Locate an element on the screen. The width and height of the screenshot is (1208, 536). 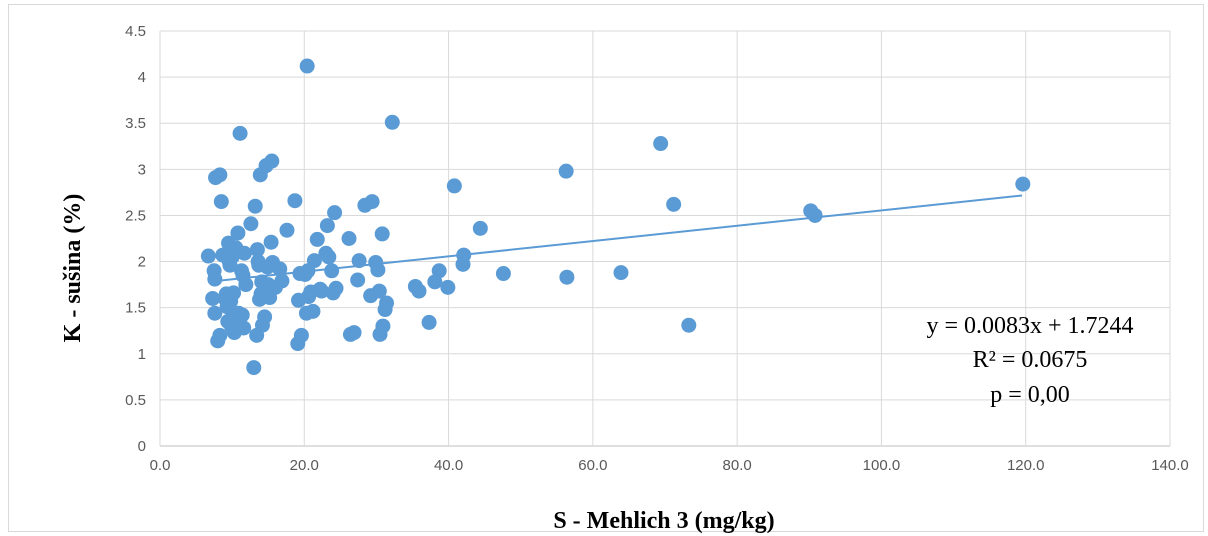
trendline-equation: y = 0.0083x + 1.7244 is located at coordinates (1029, 326).